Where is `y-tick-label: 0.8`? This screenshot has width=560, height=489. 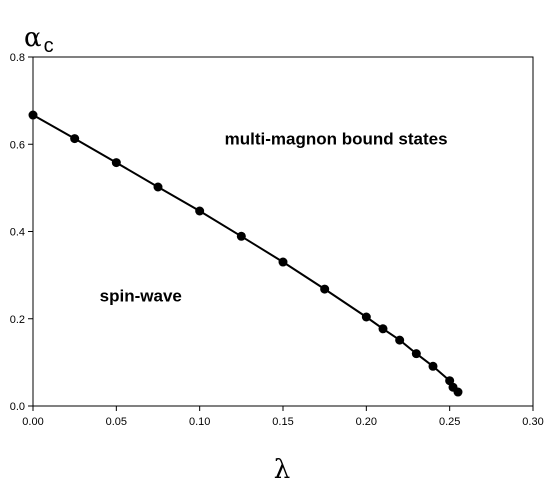
y-tick-label: 0.8 is located at coordinates (17, 58).